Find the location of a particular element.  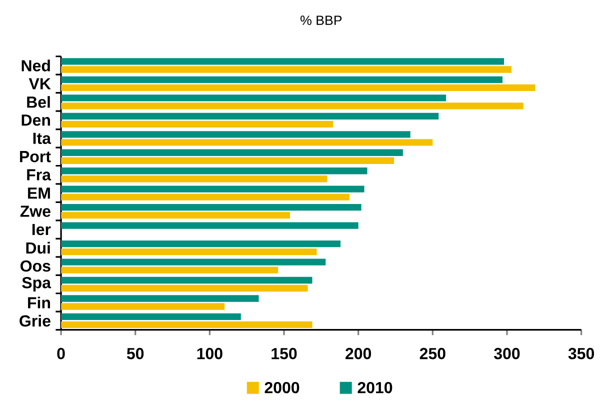

x-tick-label: 0 is located at coordinates (61, 354).